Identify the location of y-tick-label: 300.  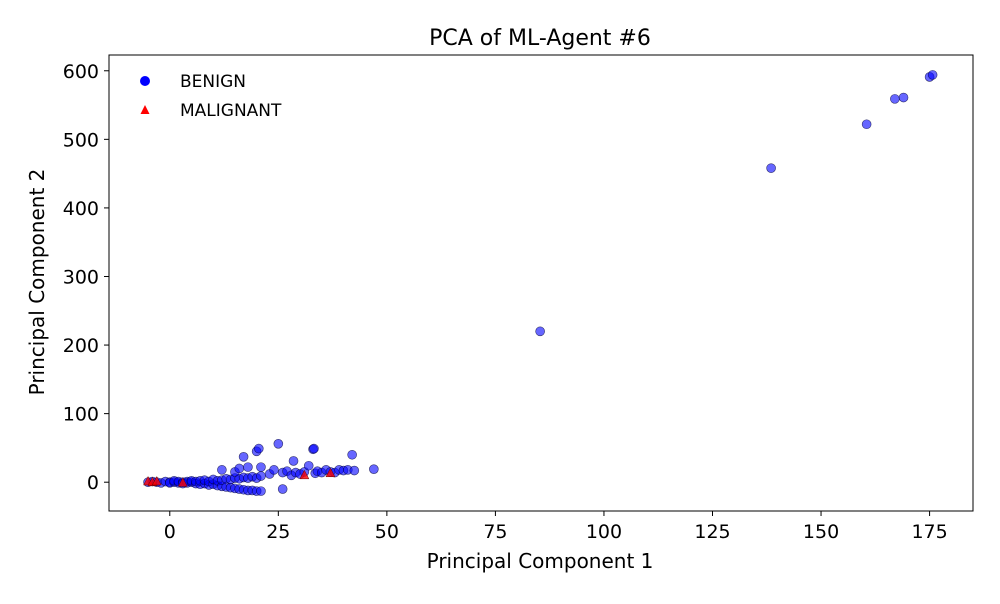
(81, 277).